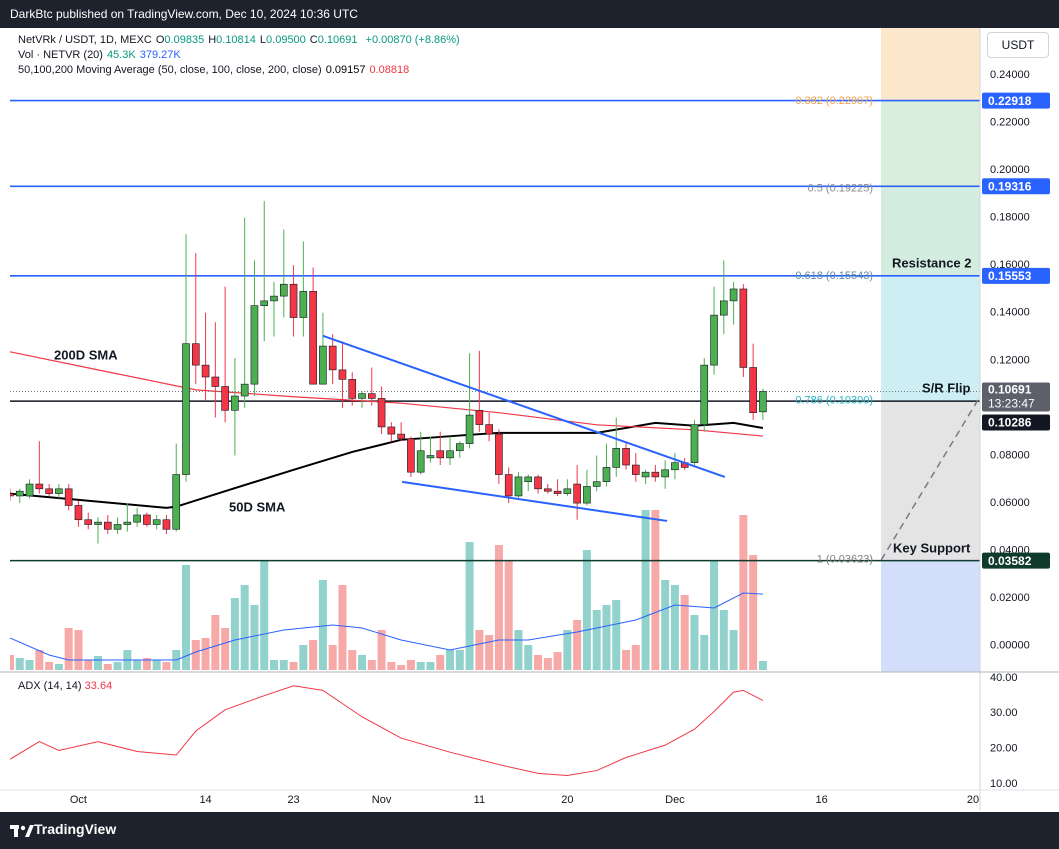  I want to click on change: +0.00870 (+8.86%), so click(412, 40).